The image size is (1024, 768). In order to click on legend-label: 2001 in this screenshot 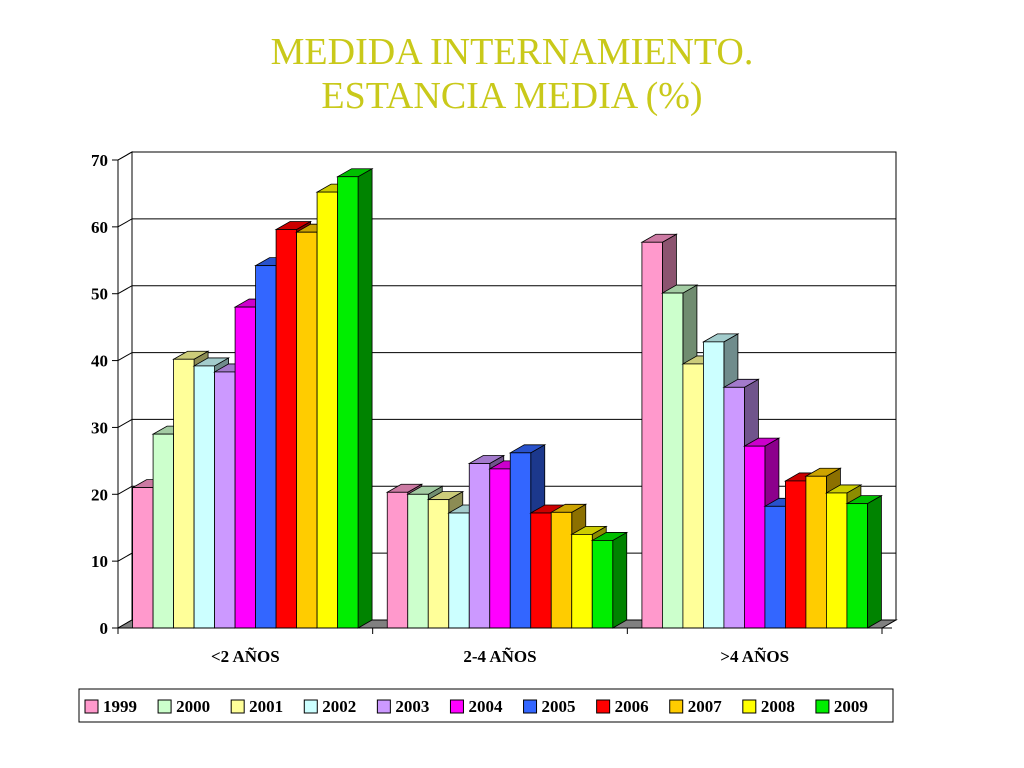, I will do `click(266, 706)`.